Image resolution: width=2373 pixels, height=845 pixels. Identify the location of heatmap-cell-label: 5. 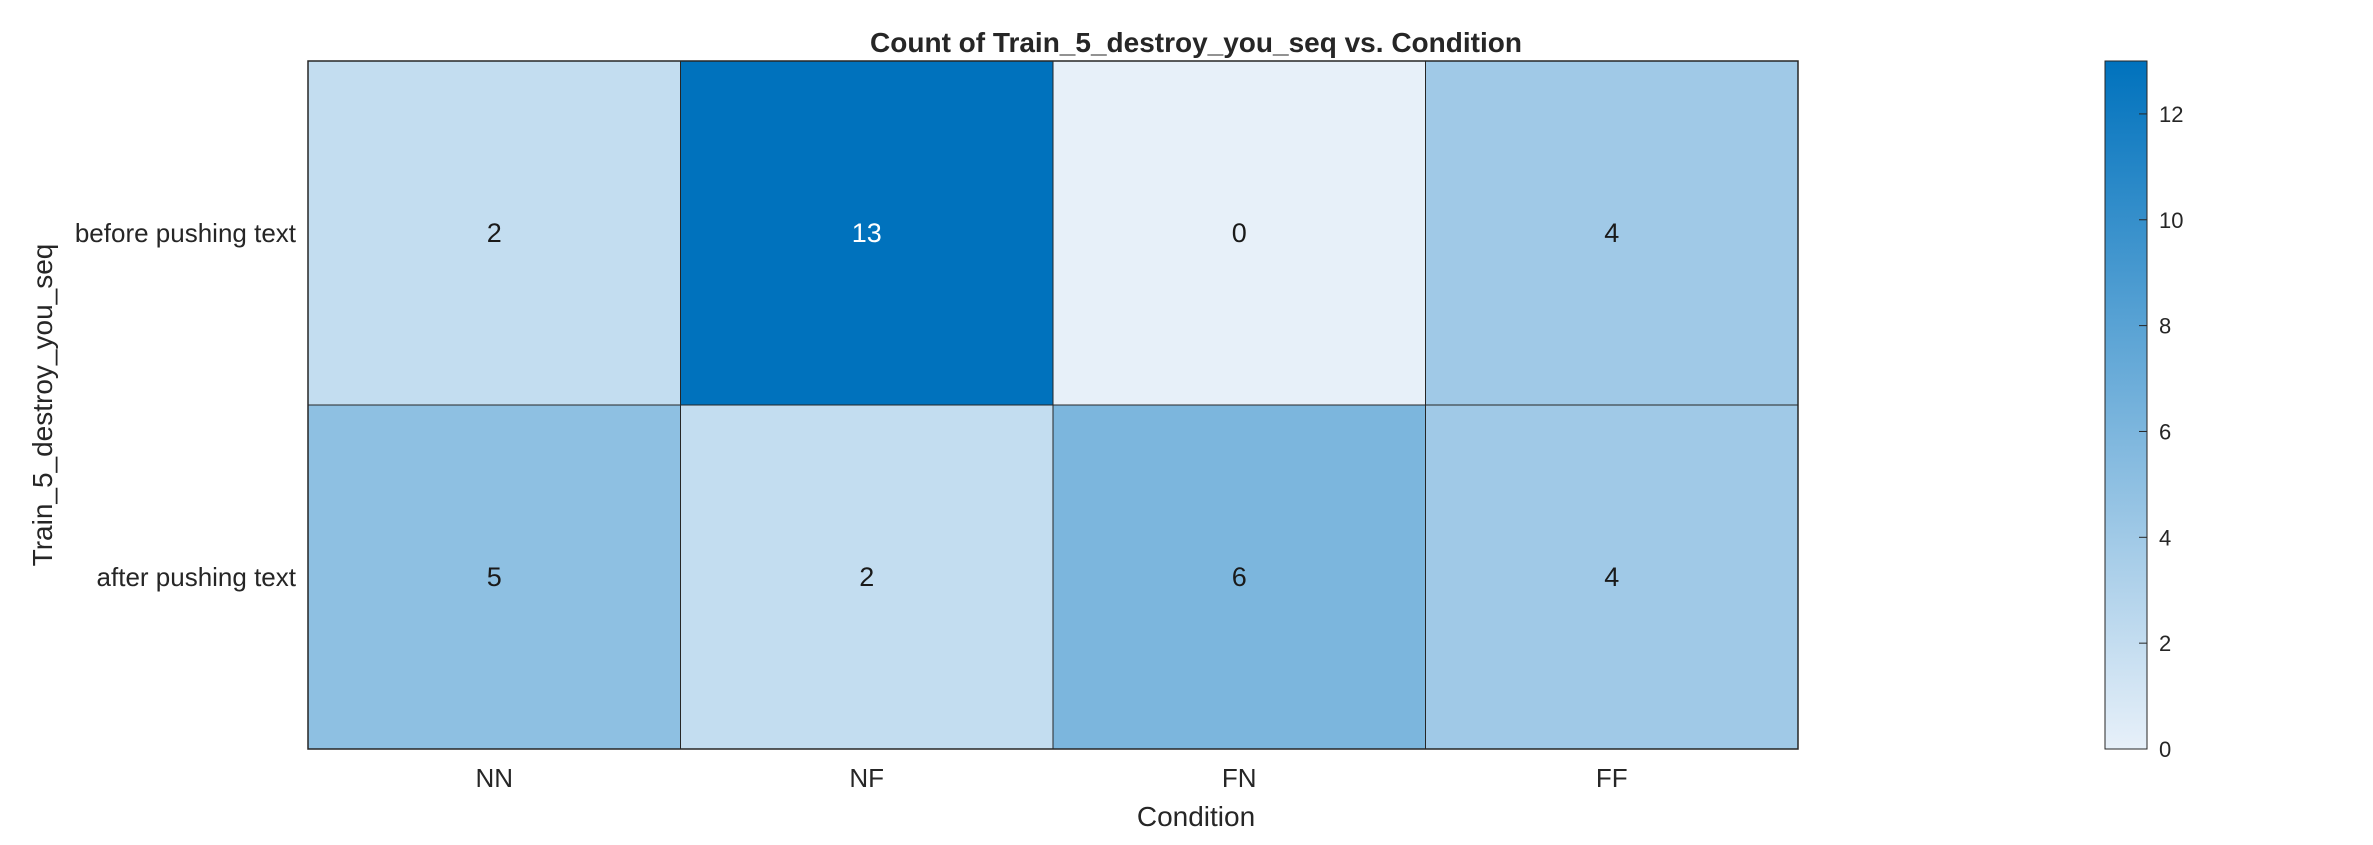
(494, 577).